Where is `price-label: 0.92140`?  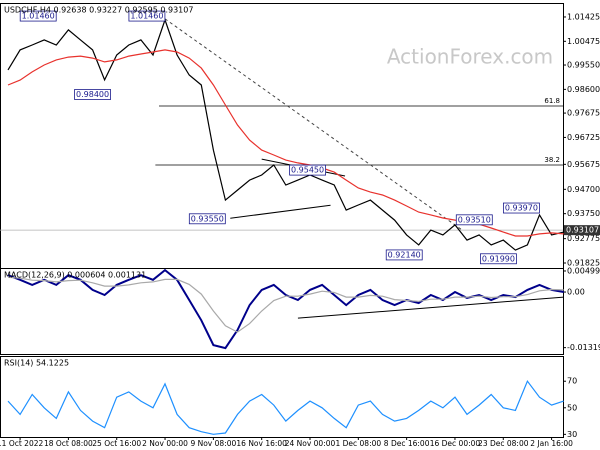 price-label: 0.92140 is located at coordinates (404, 254).